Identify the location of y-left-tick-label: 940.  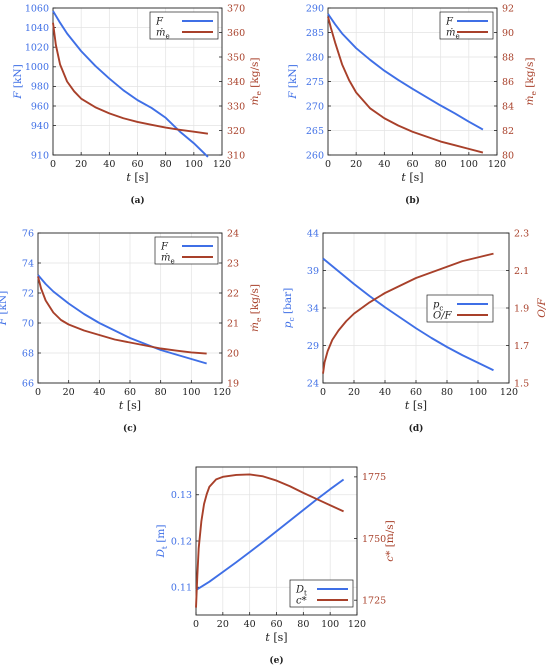
(40, 126).